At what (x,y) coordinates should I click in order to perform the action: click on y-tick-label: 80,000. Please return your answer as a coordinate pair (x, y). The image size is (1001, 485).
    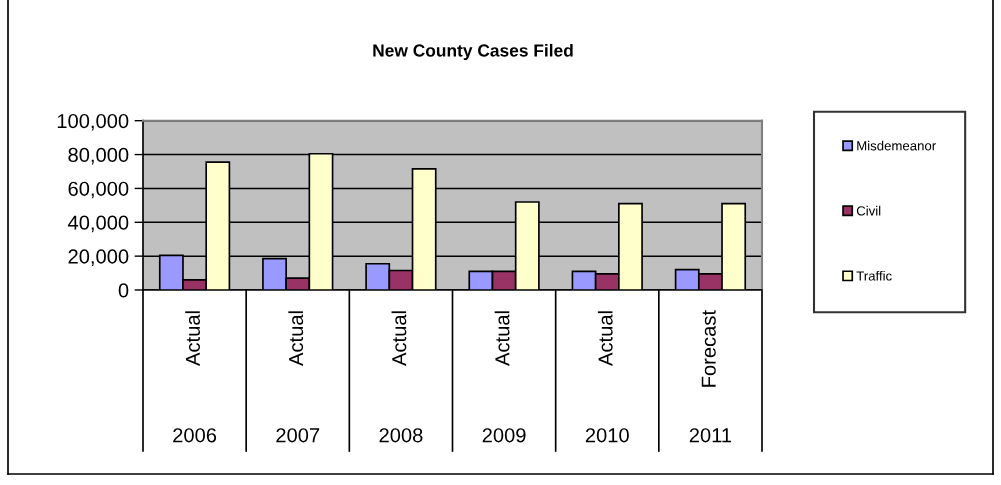
    Looking at the image, I should click on (98, 156).